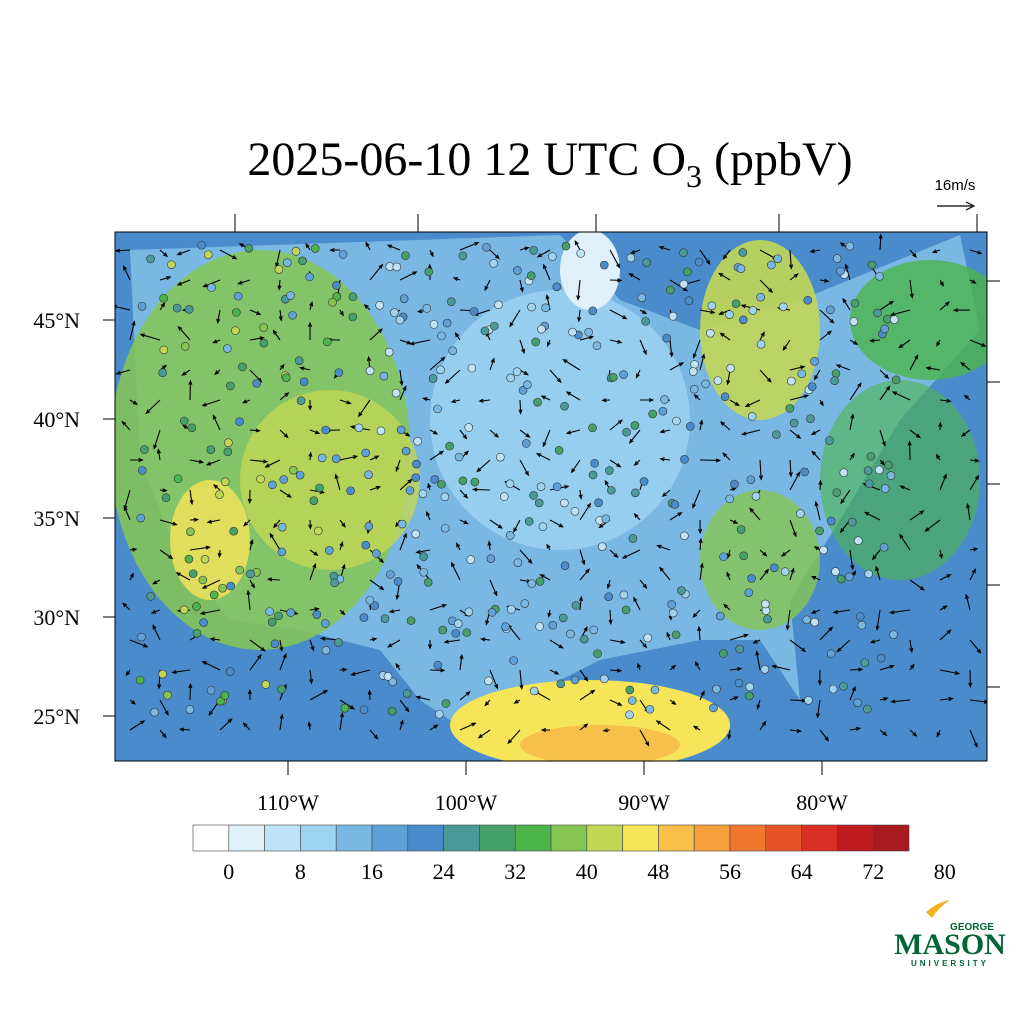 The width and height of the screenshot is (1024, 1024). Describe the element at coordinates (970, 206) in the screenshot. I see `wind-reference-arrowhead` at that location.